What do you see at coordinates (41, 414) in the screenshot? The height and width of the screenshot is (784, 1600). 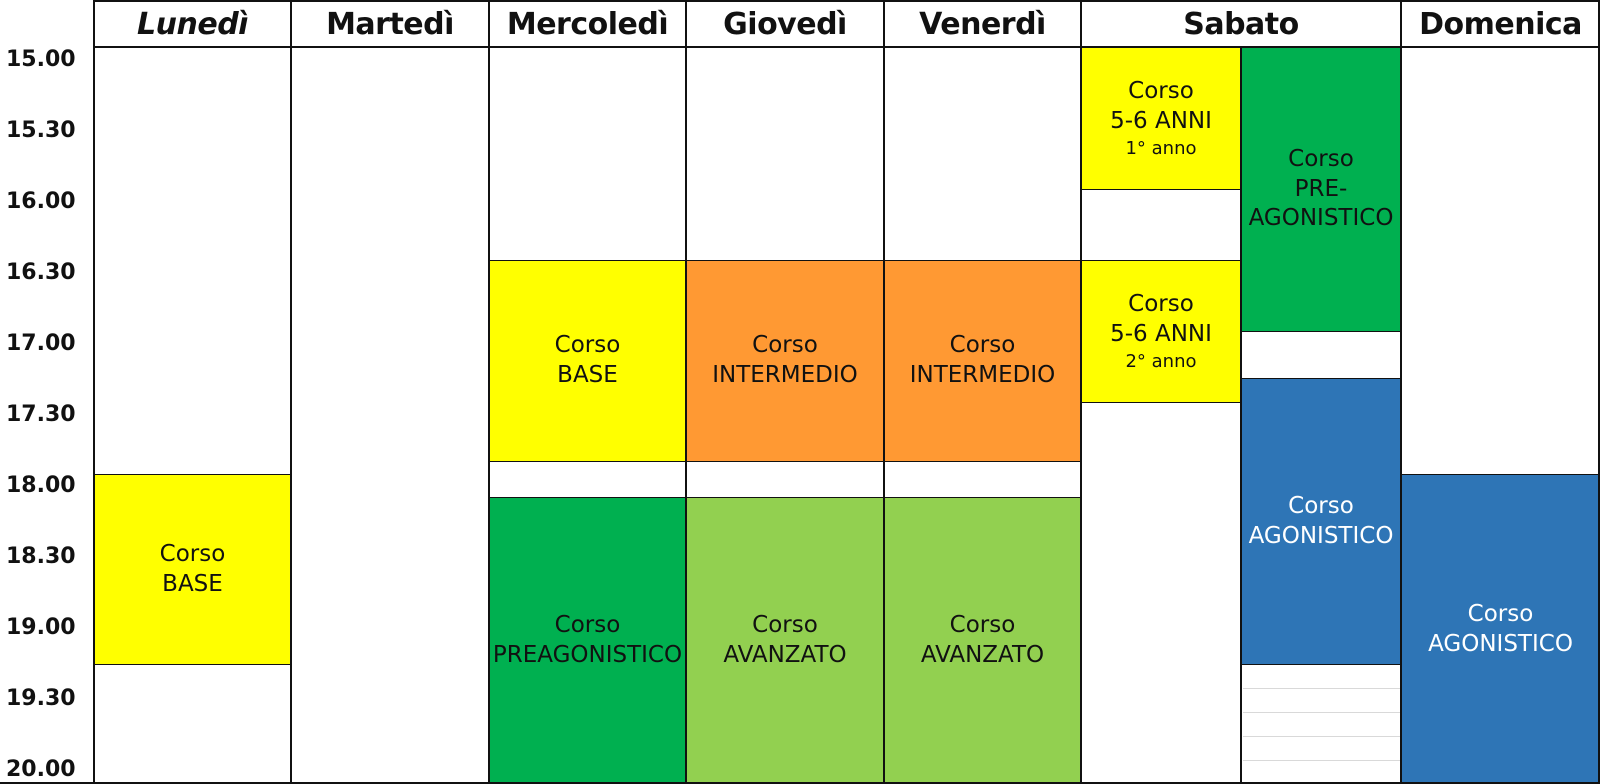 I see `time-label: 17.30` at bounding box center [41, 414].